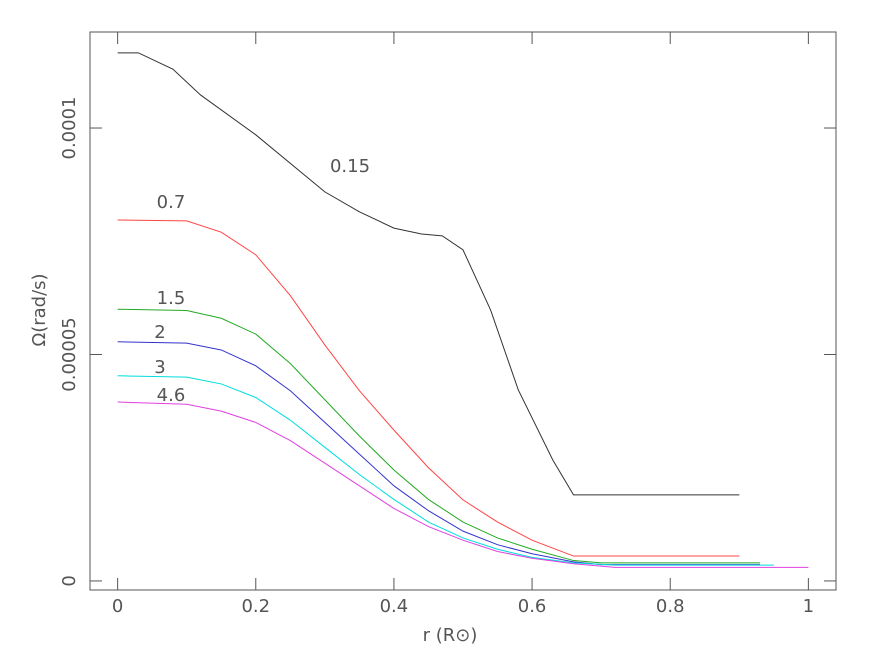  I want to click on x-tick-label: 0.2, so click(255, 606).